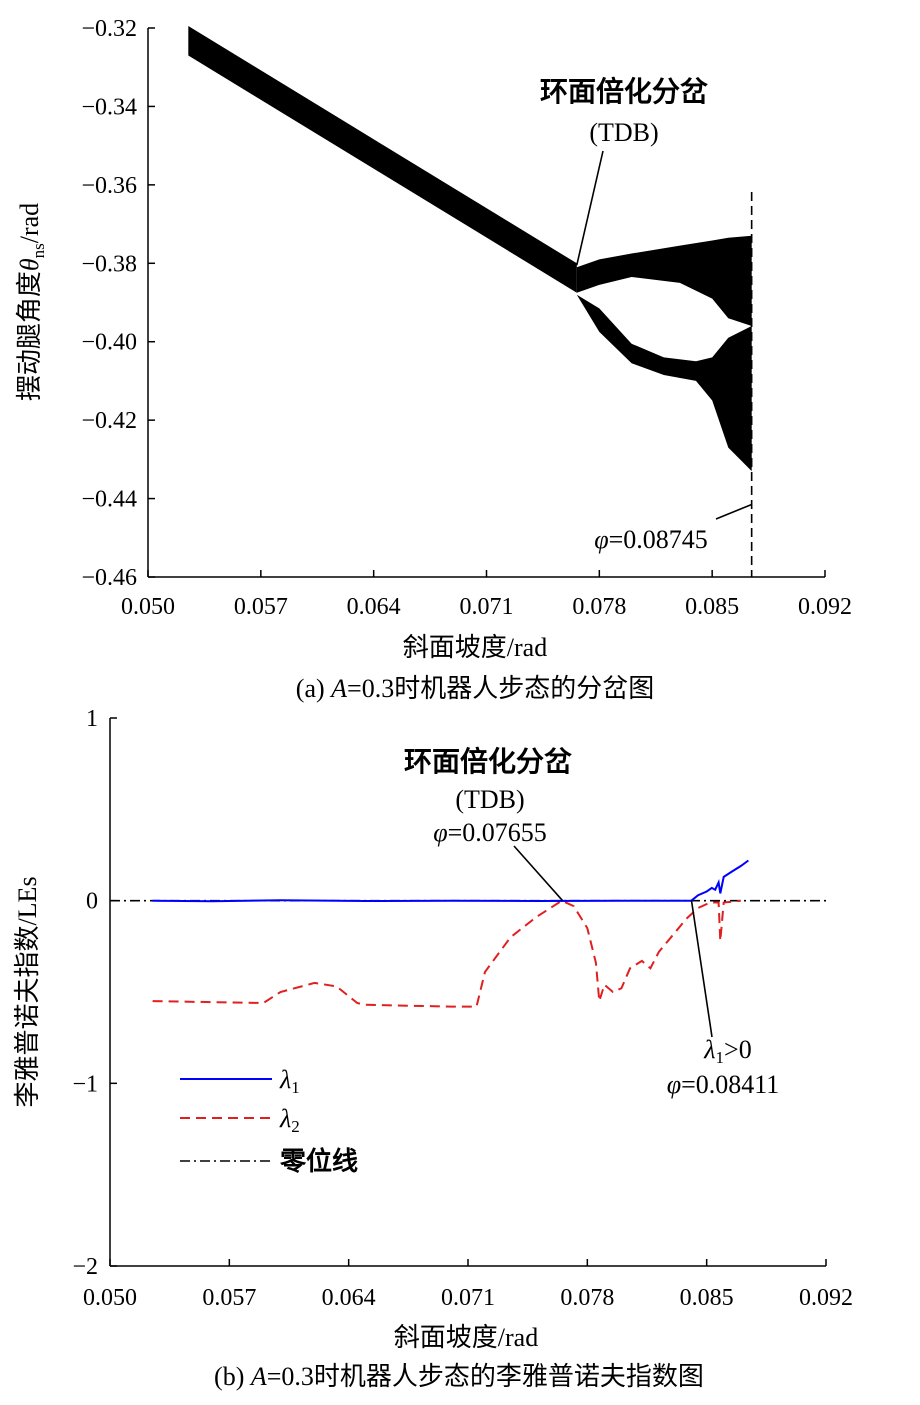 The image size is (920, 1405). I want to click on y-axis-title: 李雅普诺夫指数/LEs, so click(27, 991).